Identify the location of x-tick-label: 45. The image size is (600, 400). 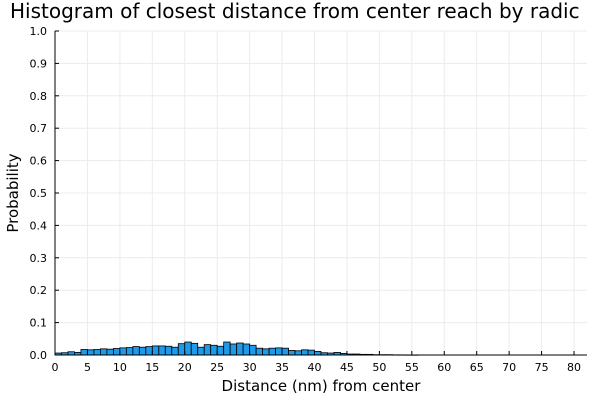
(347, 367).